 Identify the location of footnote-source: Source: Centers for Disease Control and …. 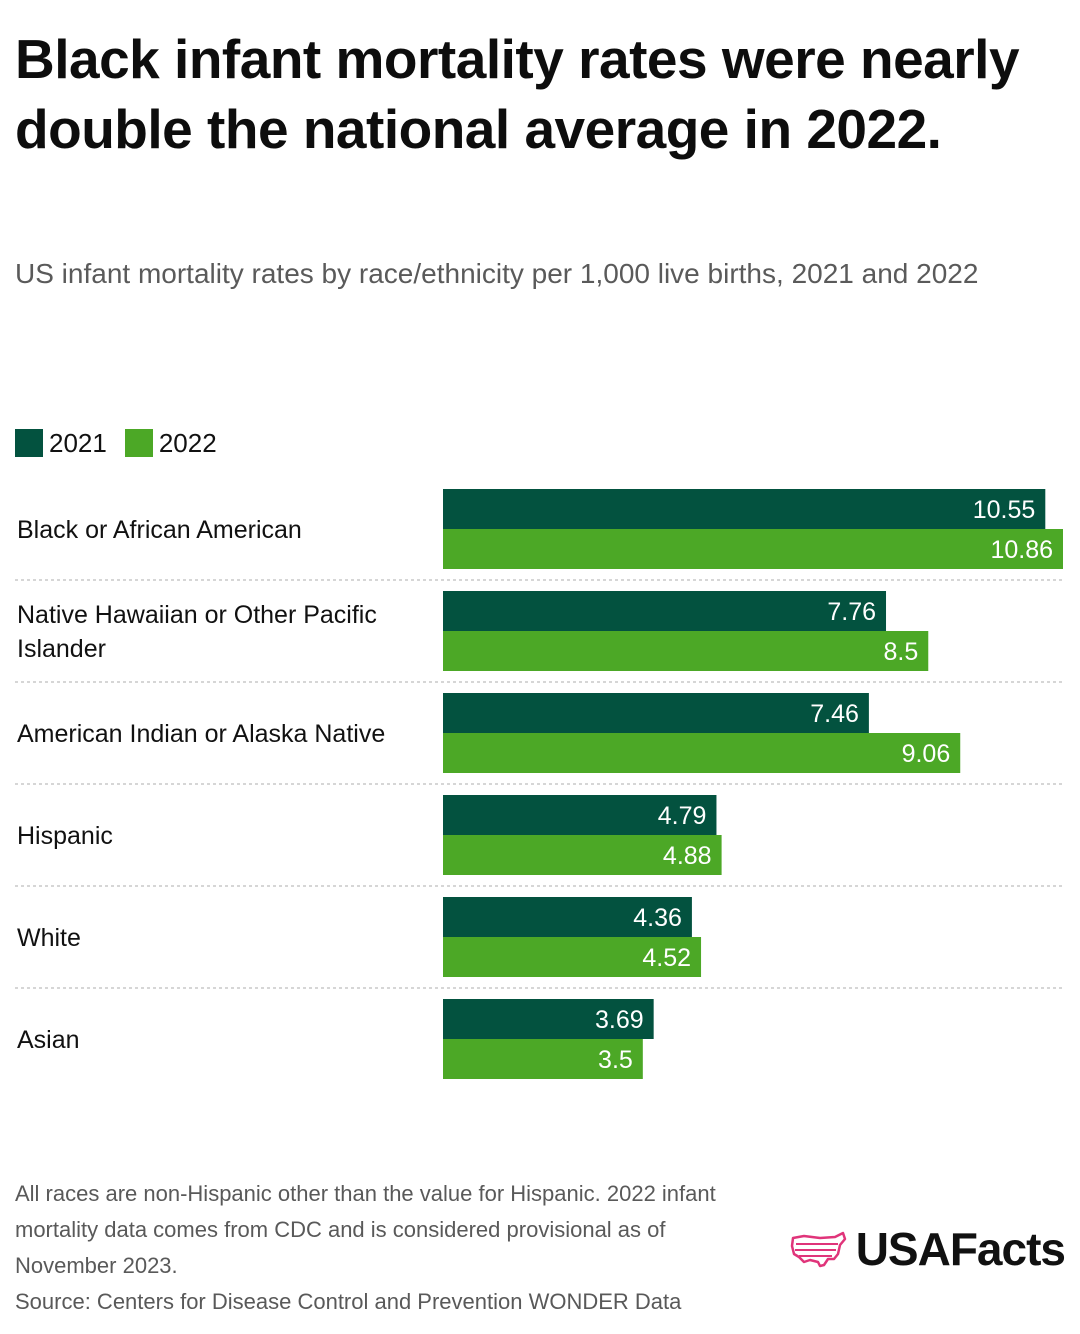
(348, 1301).